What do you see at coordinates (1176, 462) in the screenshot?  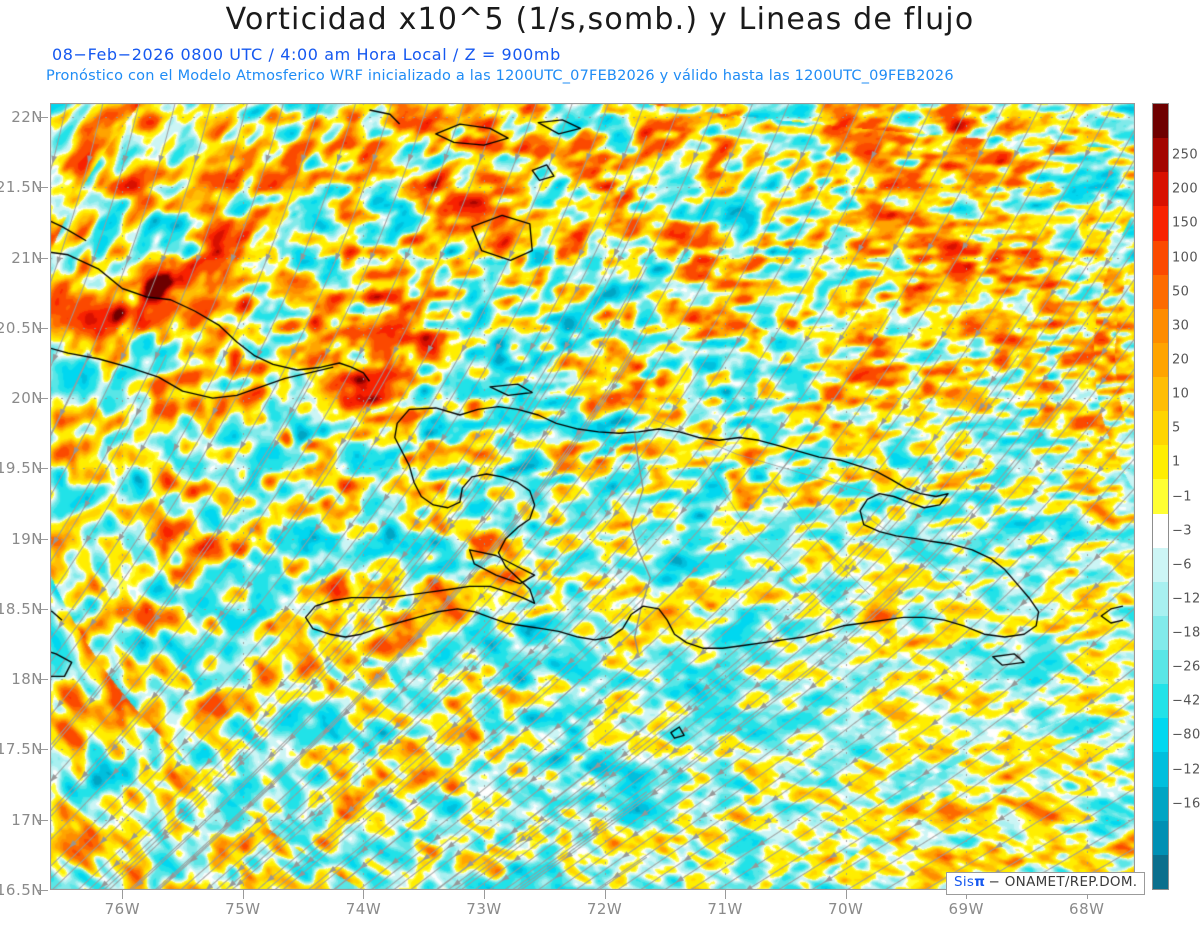 I see `colorbar-tick-label: 1` at bounding box center [1176, 462].